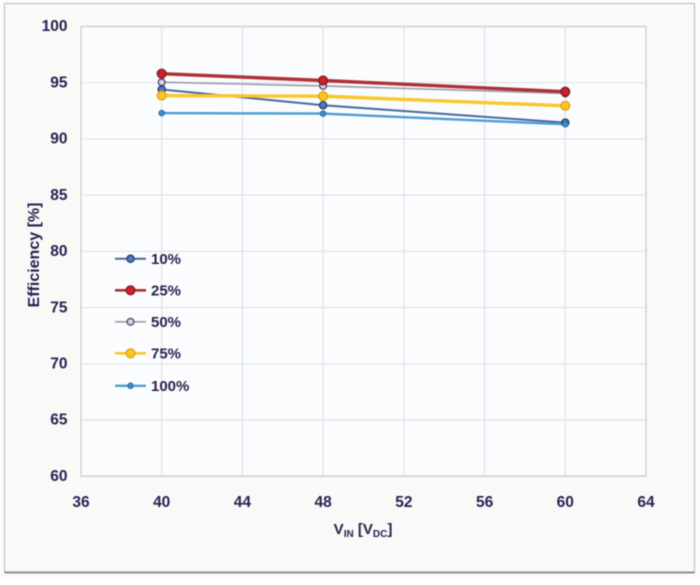  I want to click on svg-text: 50%, so click(166, 322).